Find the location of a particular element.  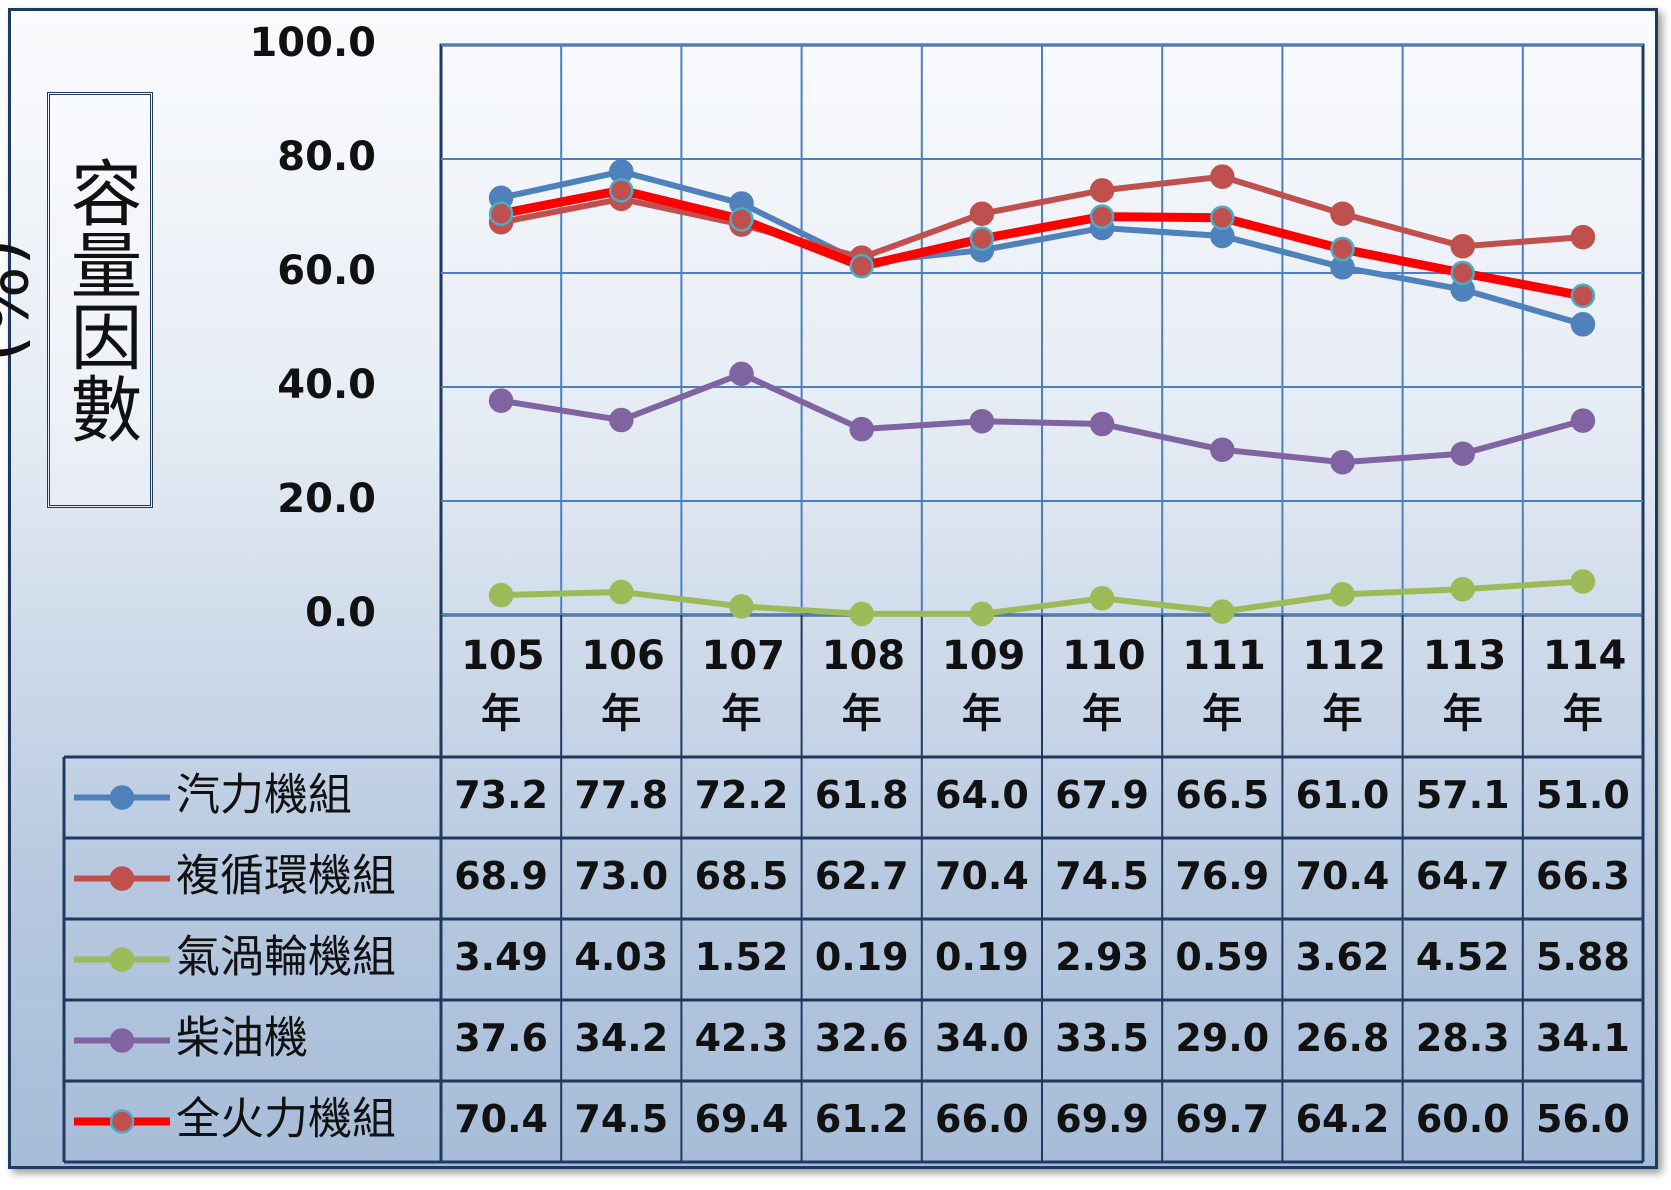

table-value: 51.0 is located at coordinates (1583, 795).